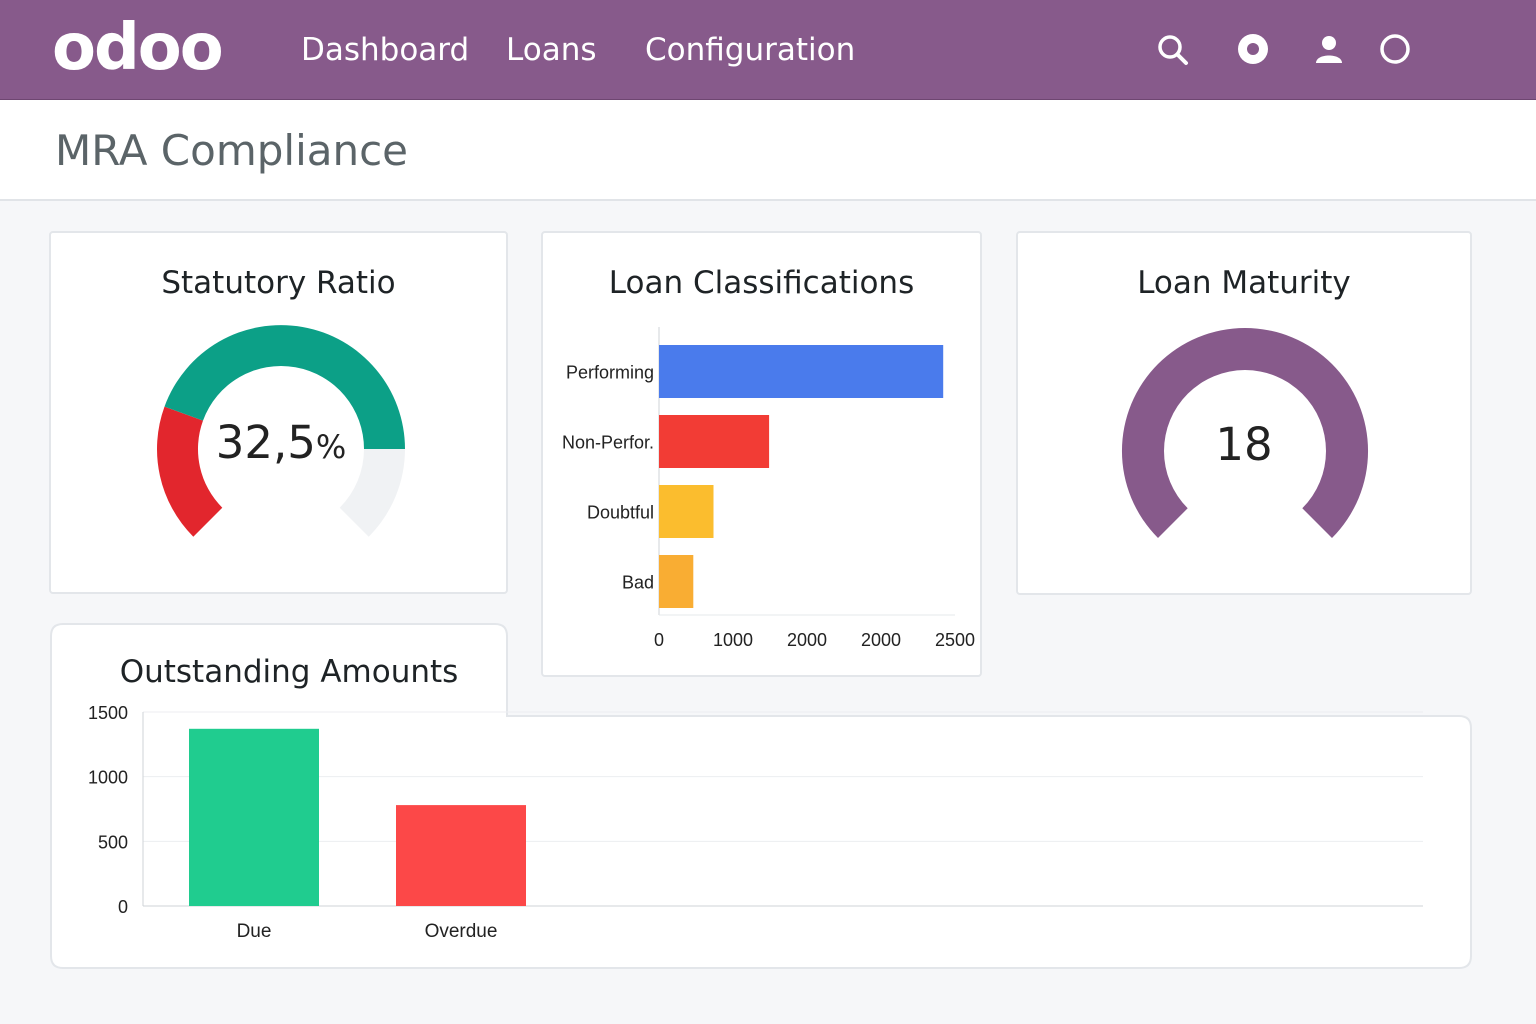 The image size is (1536, 1024). Describe the element at coordinates (608, 443) in the screenshot. I see `category-label: Non-Perfor.` at that location.